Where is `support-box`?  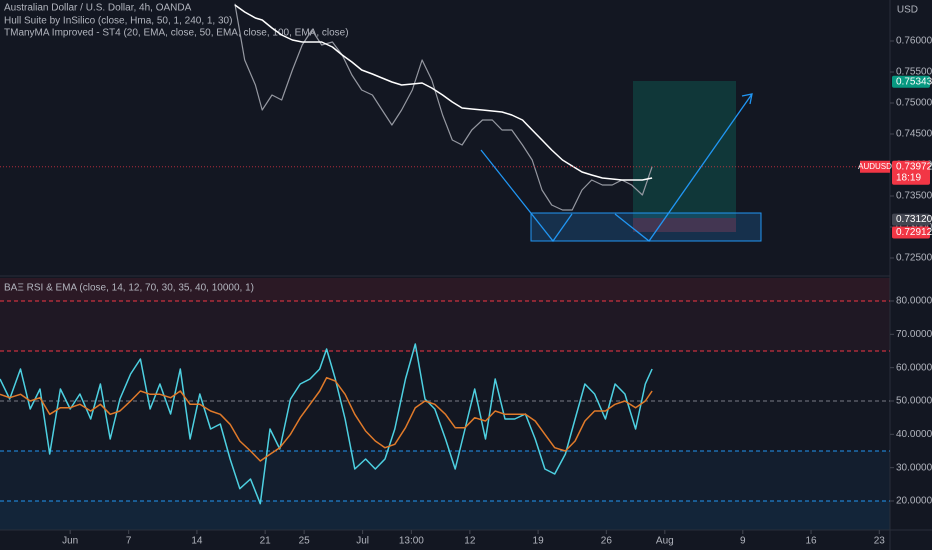
support-box is located at coordinates (646, 227).